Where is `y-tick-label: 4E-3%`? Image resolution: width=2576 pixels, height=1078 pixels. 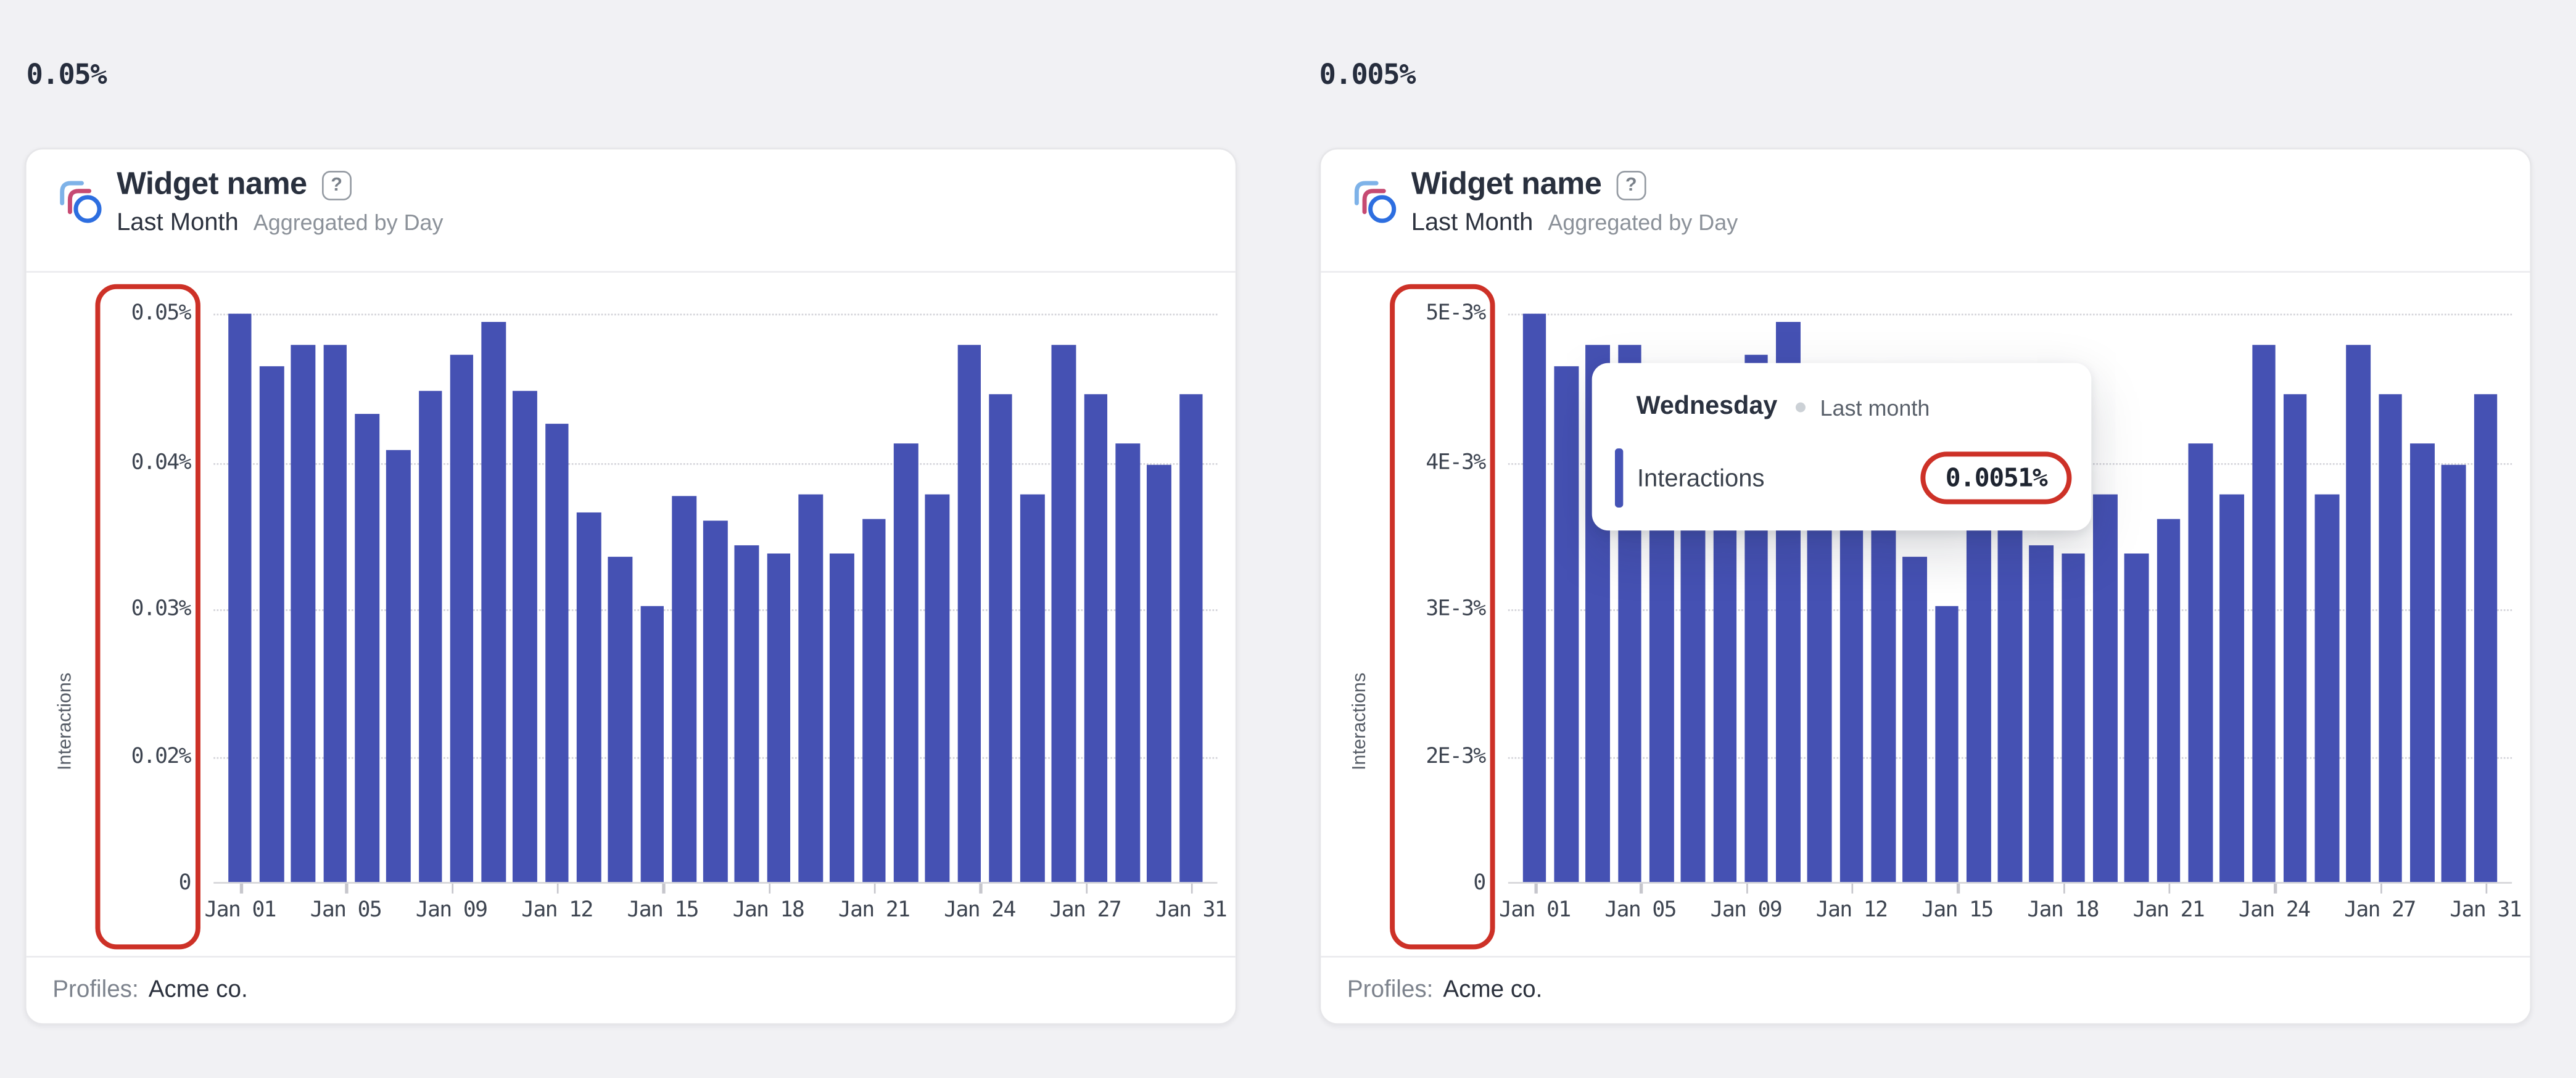 y-tick-label: 4E-3% is located at coordinates (1456, 462).